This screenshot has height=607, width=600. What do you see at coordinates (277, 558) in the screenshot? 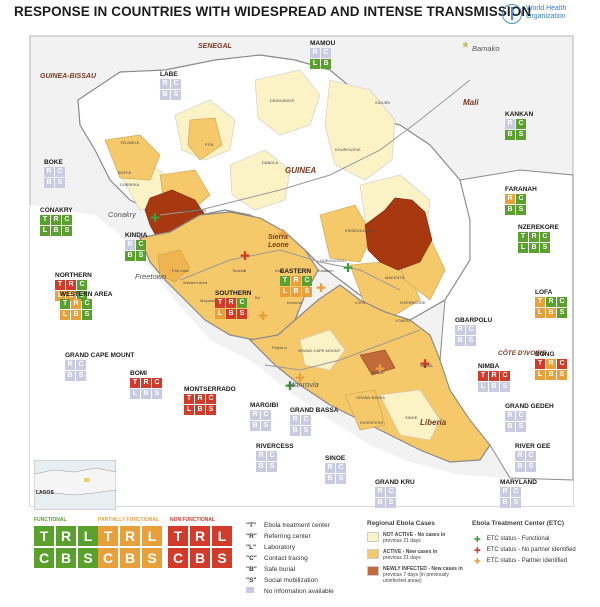
I see `legend-key-row: "C" Contact tracing` at bounding box center [277, 558].